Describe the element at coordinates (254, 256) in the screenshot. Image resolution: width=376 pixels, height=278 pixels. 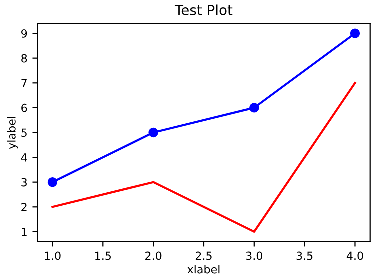
I see `x-tick-label: 3.0` at that location.